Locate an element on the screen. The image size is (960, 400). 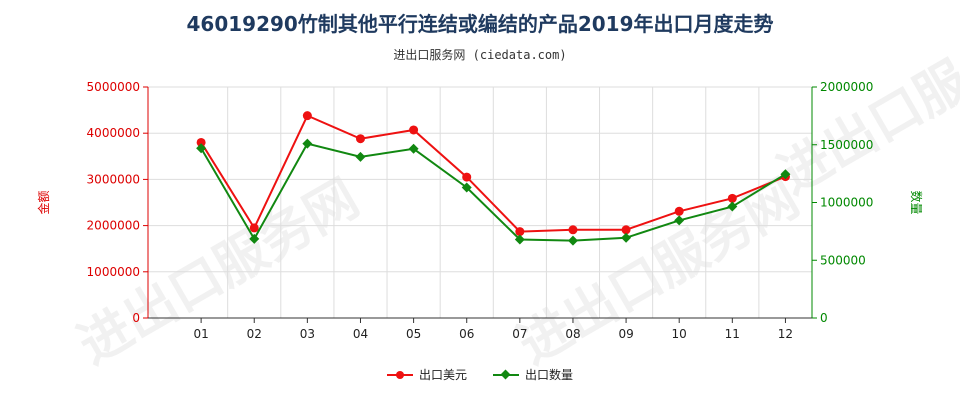
y-tick-label-right: 1000000 is located at coordinates (846, 203).